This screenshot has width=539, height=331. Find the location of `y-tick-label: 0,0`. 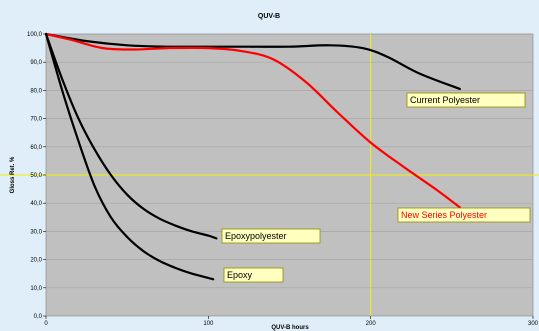

y-tick-label: 0,0 is located at coordinates (38, 317).